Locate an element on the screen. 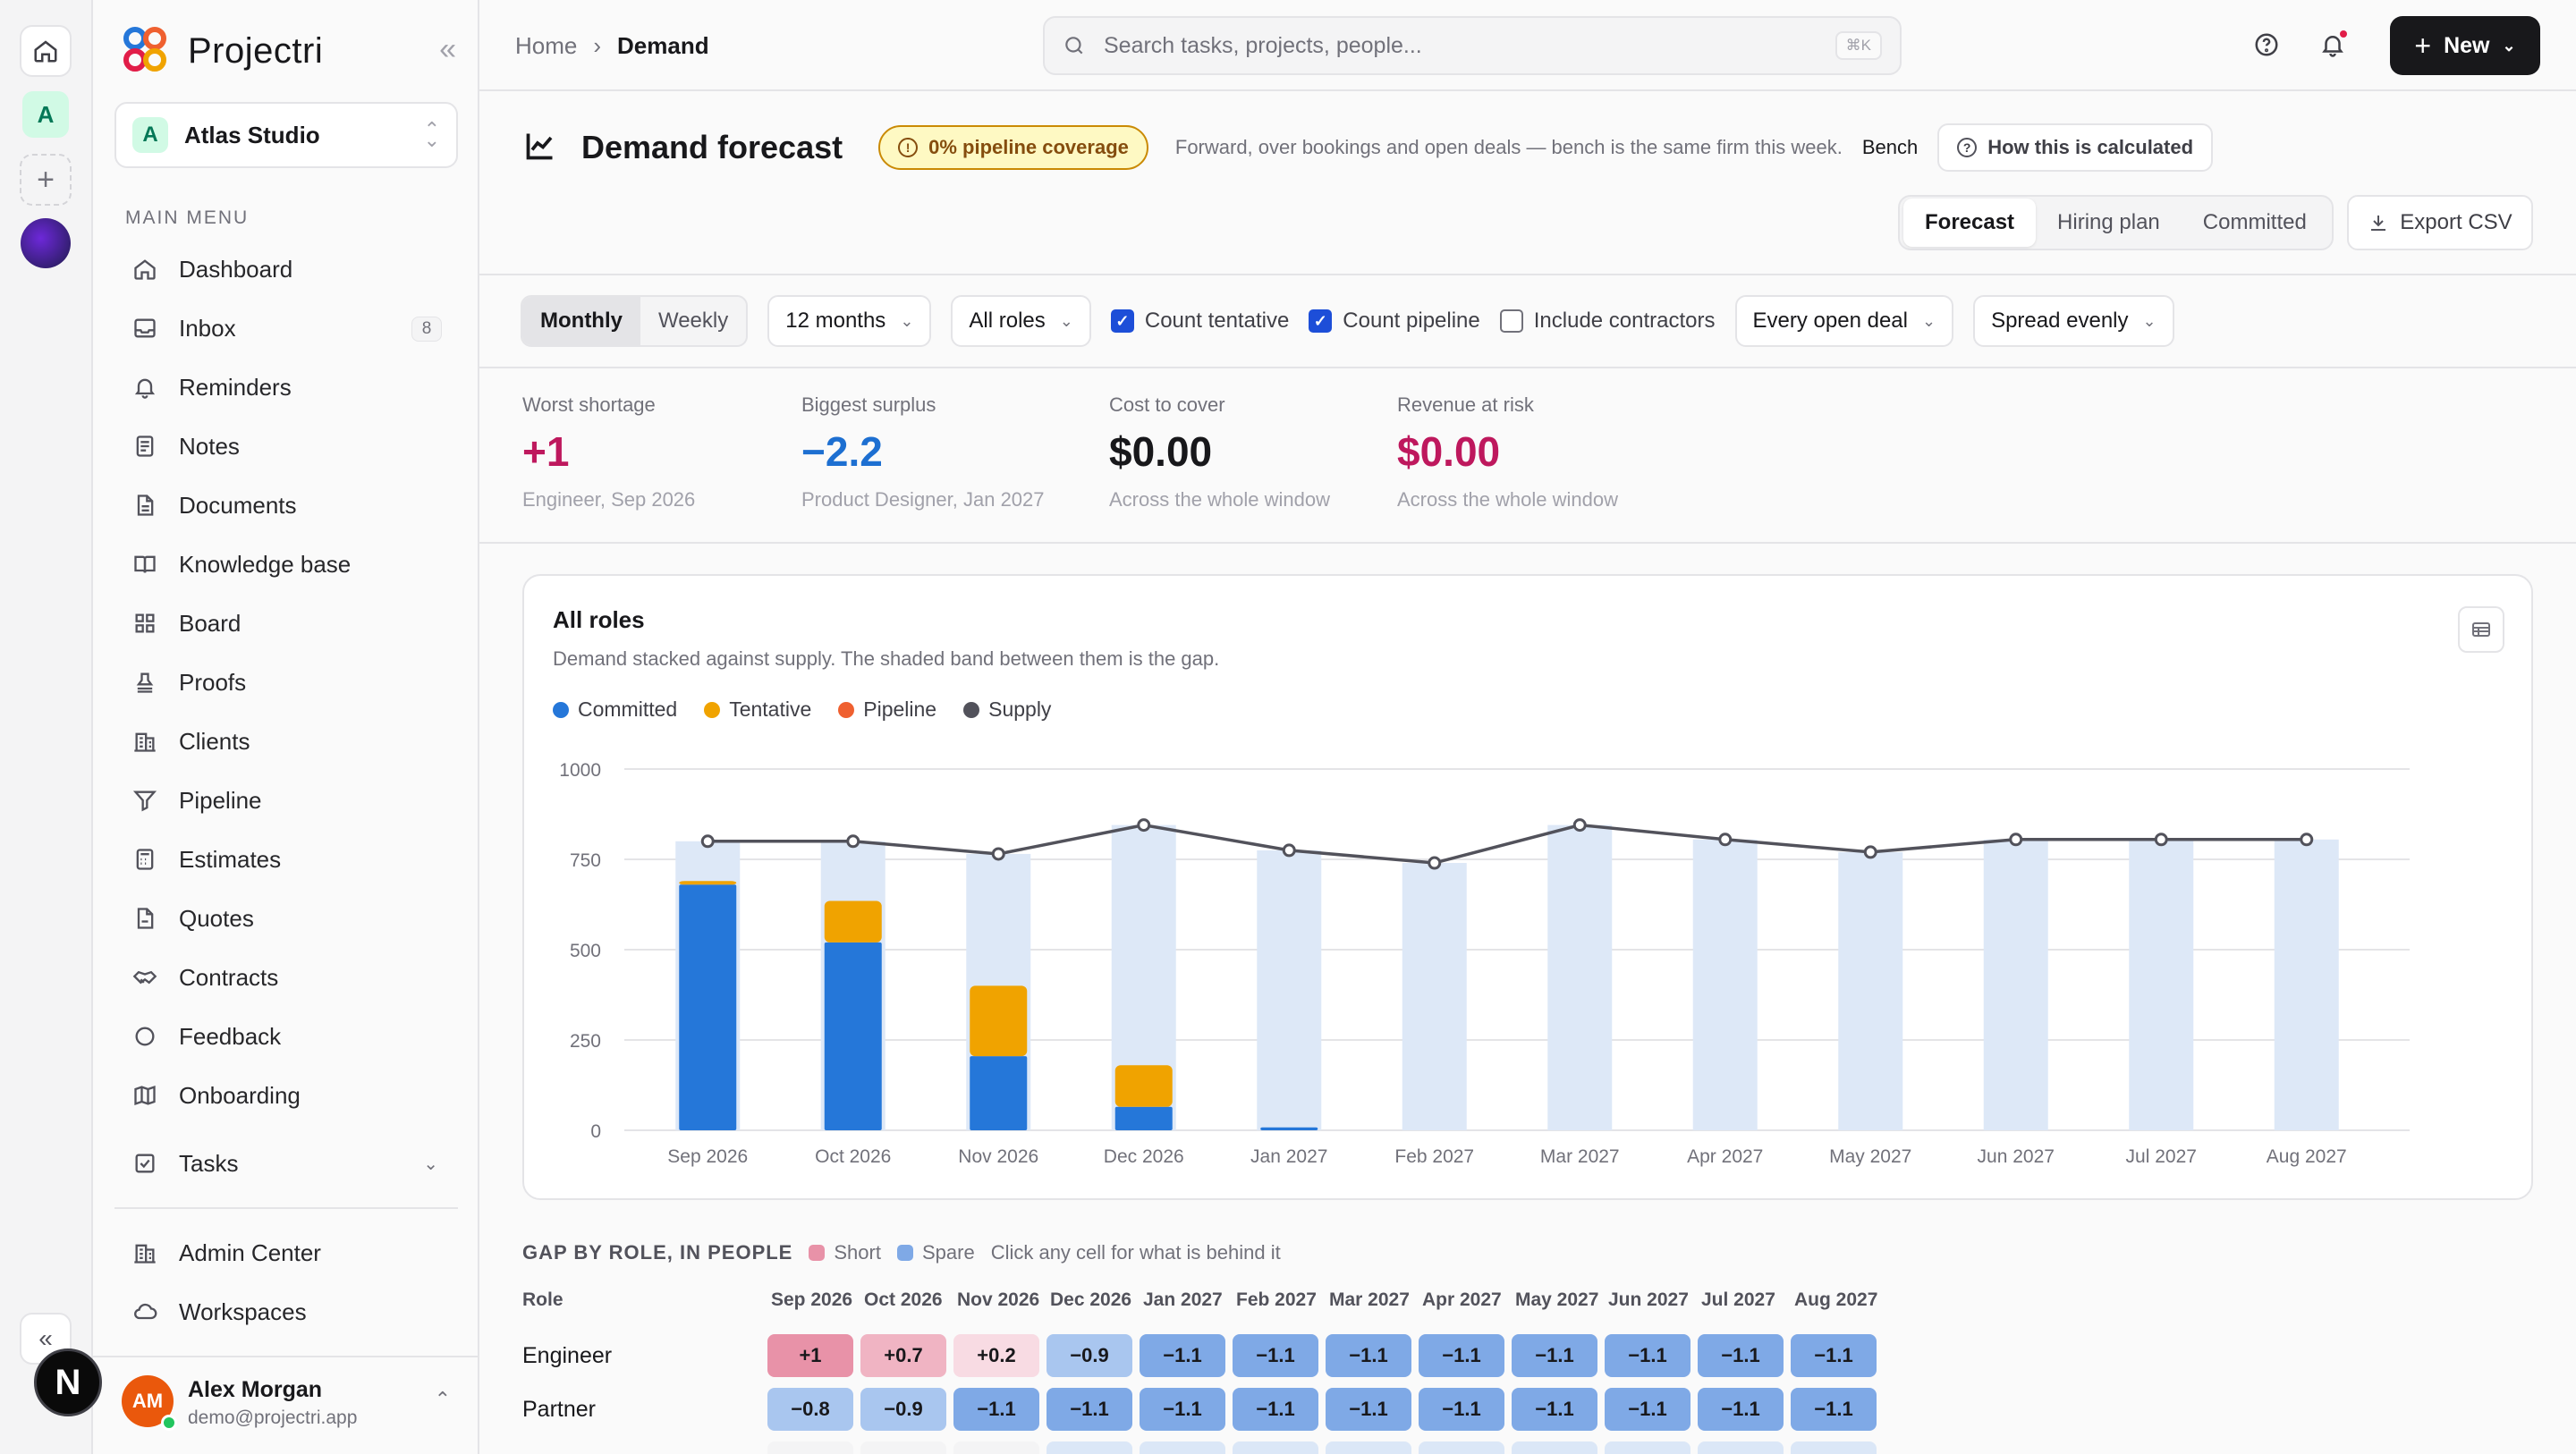 This screenshot has width=2576, height=1454. bar-committed is located at coordinates (853, 1036).